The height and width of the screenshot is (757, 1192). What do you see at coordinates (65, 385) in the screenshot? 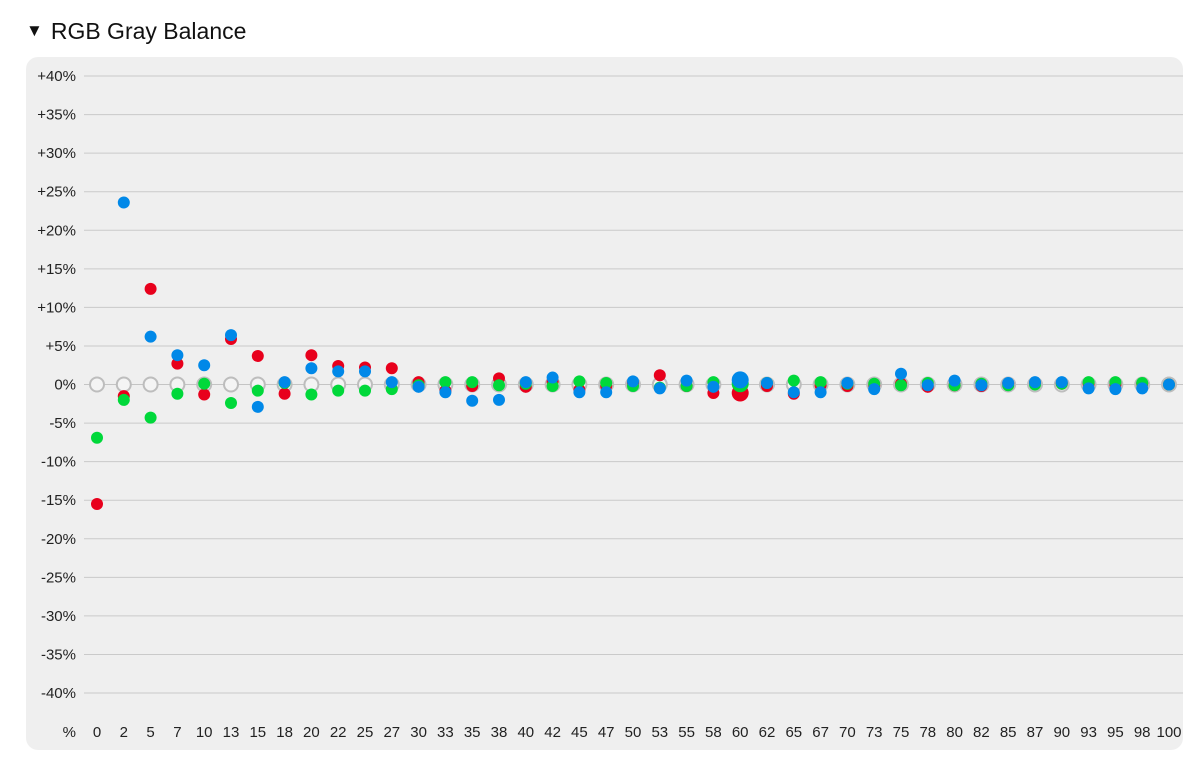
I see `y-tick-label: 0%` at bounding box center [65, 385].